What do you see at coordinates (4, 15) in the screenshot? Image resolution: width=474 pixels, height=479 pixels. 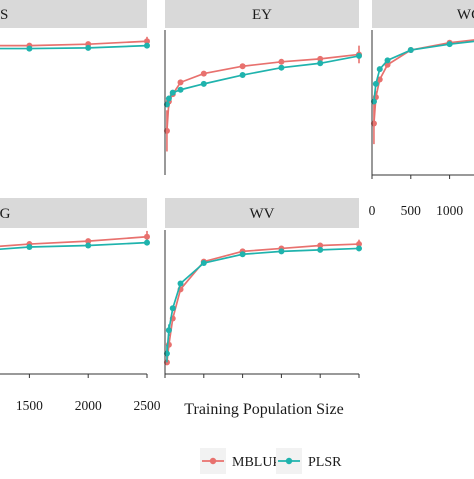 I see `facet-strip-label: FS` at bounding box center [4, 15].